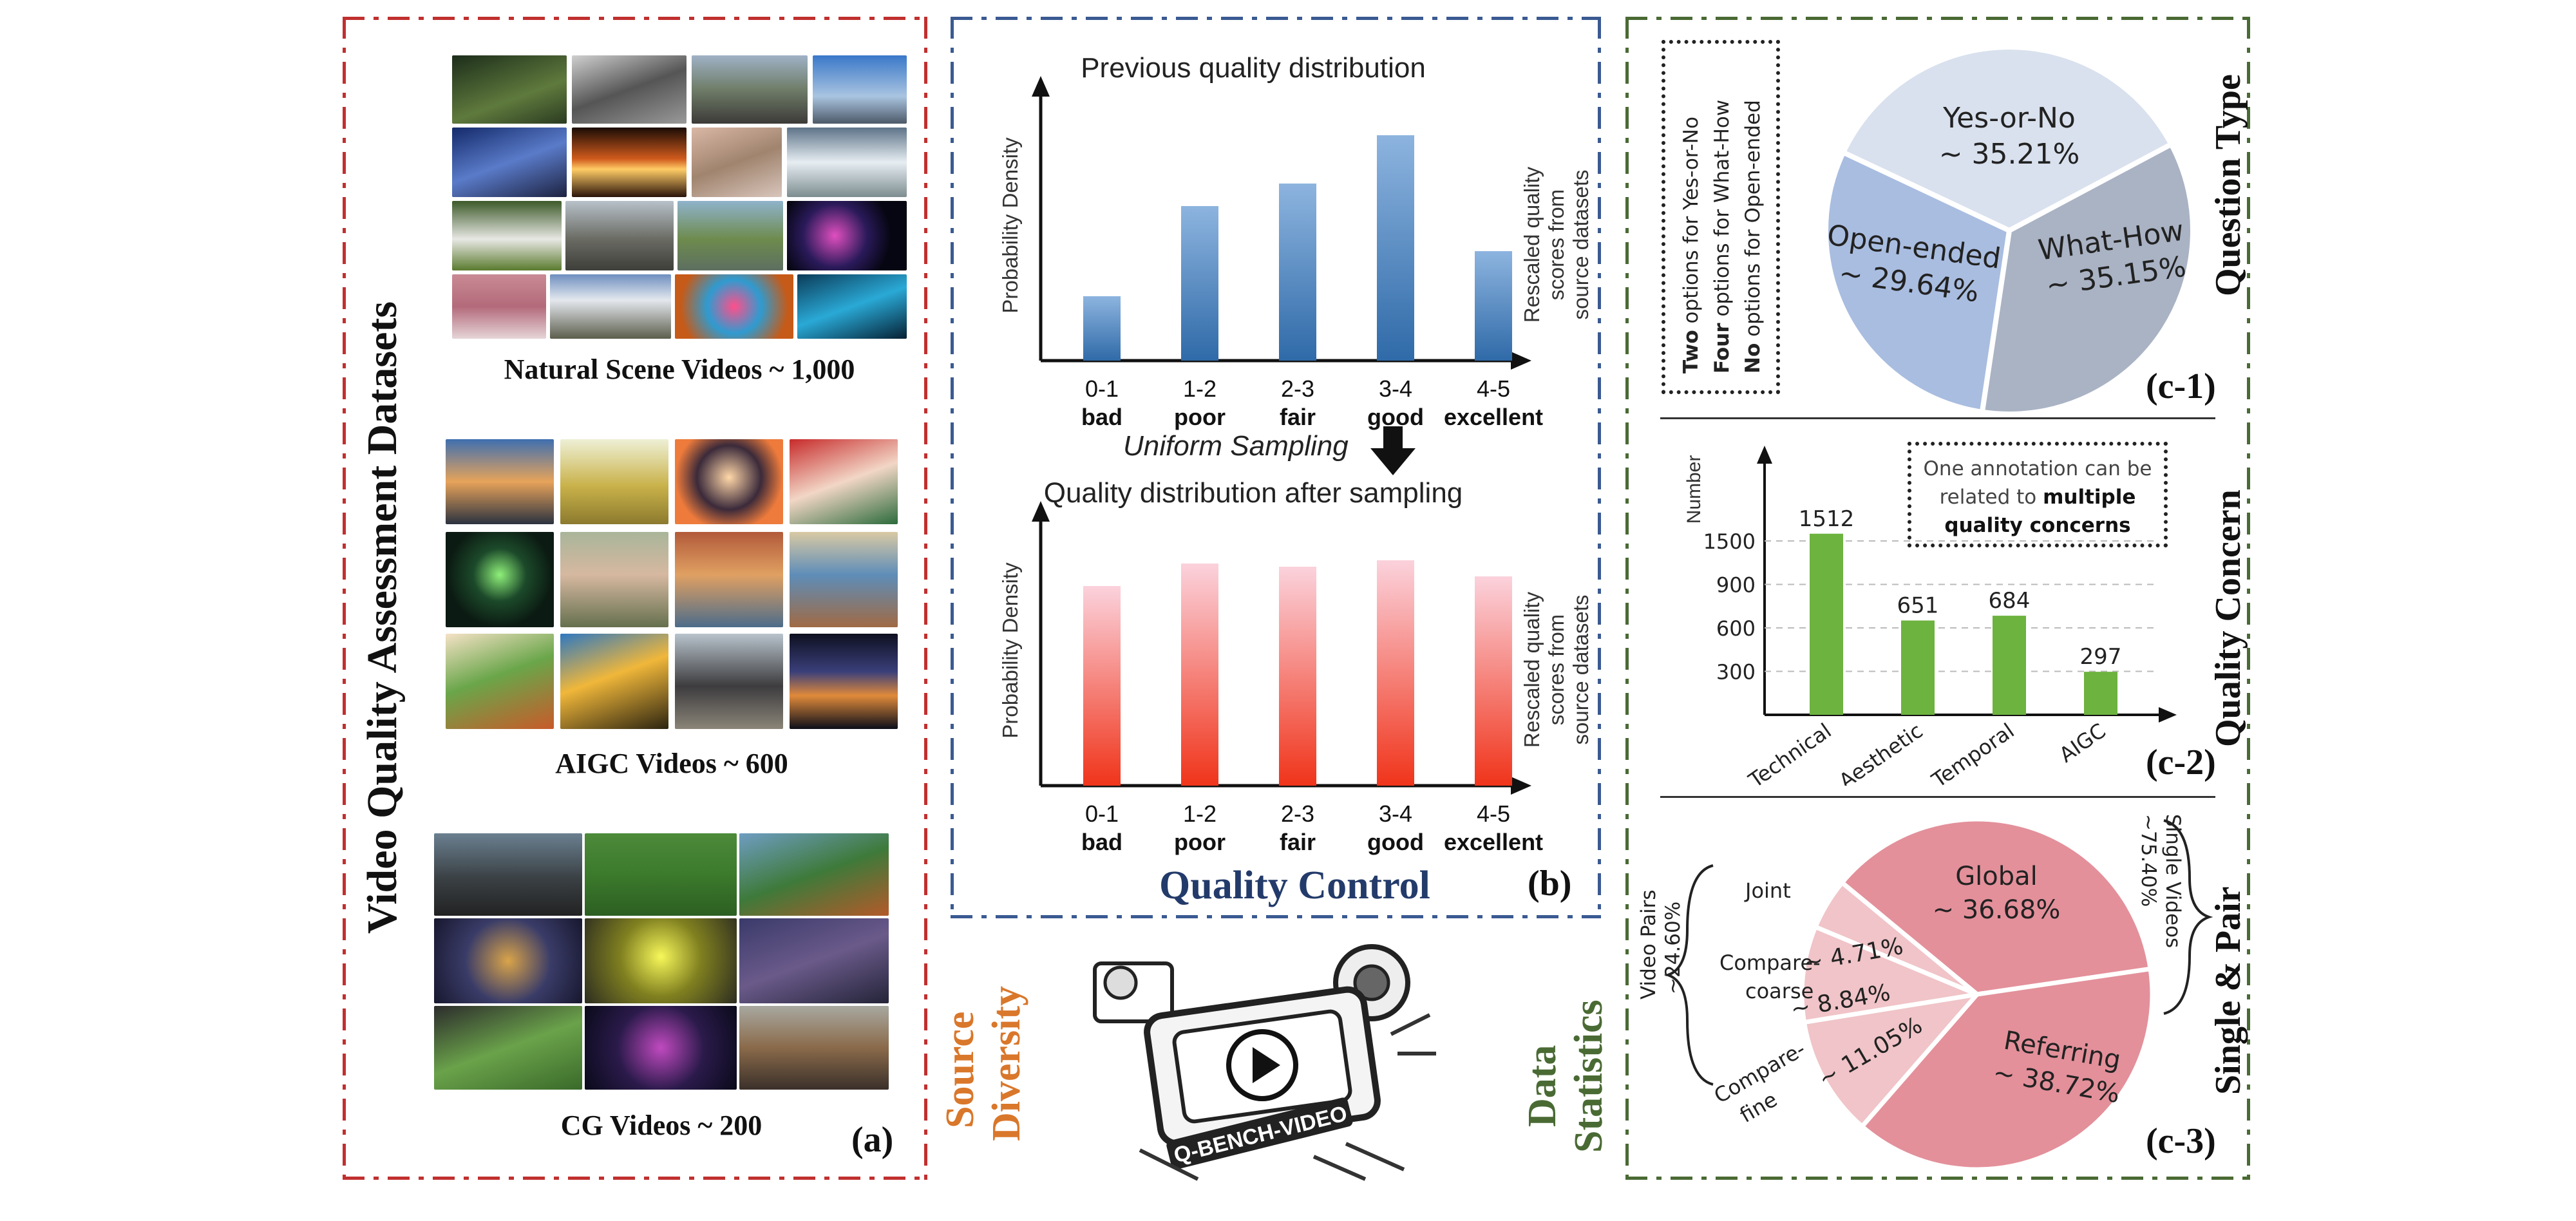 Image resolution: width=2576 pixels, height=1221 pixels. I want to click on single-videos-line-1: Single Videos, so click(2172, 881).